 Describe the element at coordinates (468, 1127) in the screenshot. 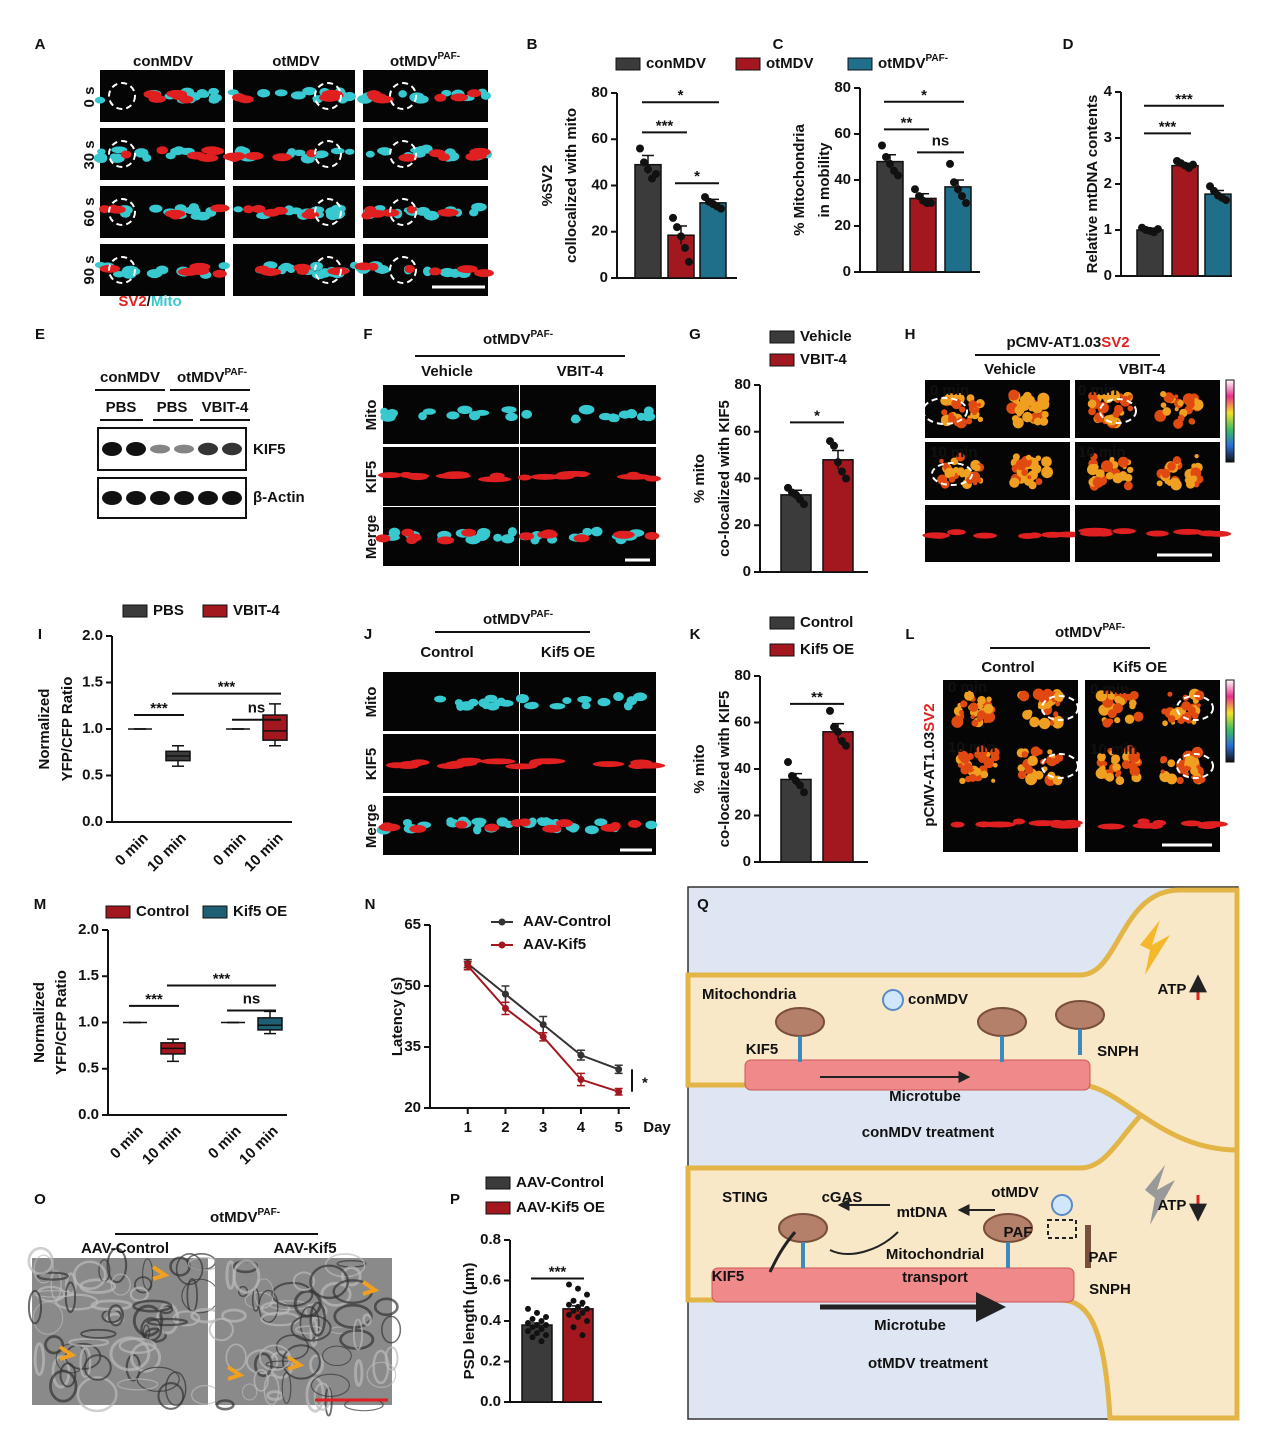

I see `x-tick-label: 1` at that location.